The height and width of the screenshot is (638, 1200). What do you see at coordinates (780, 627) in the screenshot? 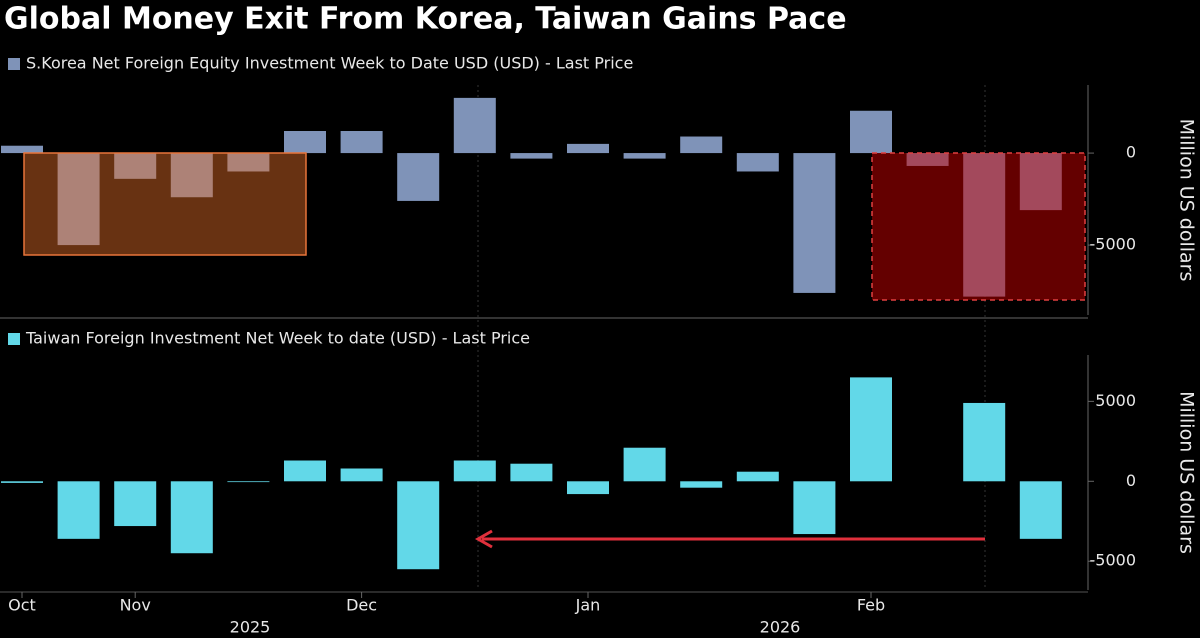
I see `year-label: 2026` at bounding box center [780, 627].